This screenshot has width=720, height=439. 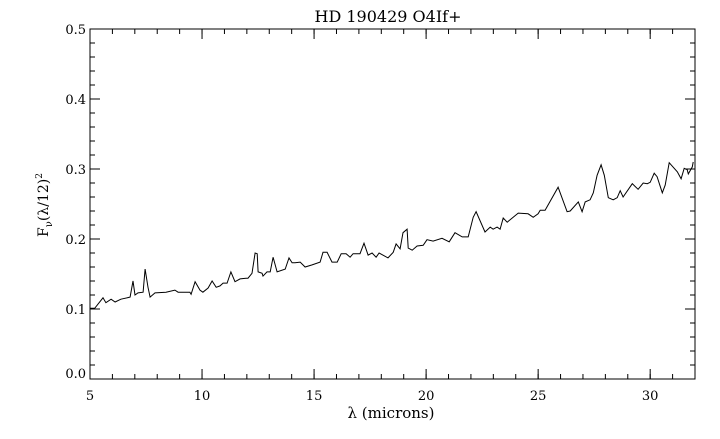 What do you see at coordinates (426, 396) in the screenshot?
I see `x-tick-label: 20` at bounding box center [426, 396].